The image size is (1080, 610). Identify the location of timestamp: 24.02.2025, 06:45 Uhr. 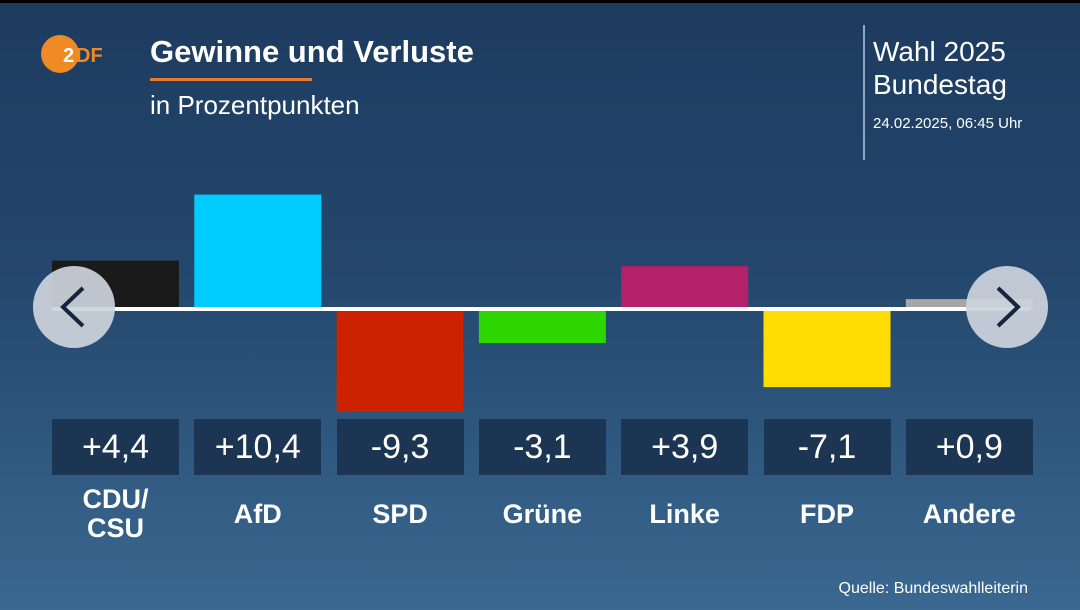
(948, 123).